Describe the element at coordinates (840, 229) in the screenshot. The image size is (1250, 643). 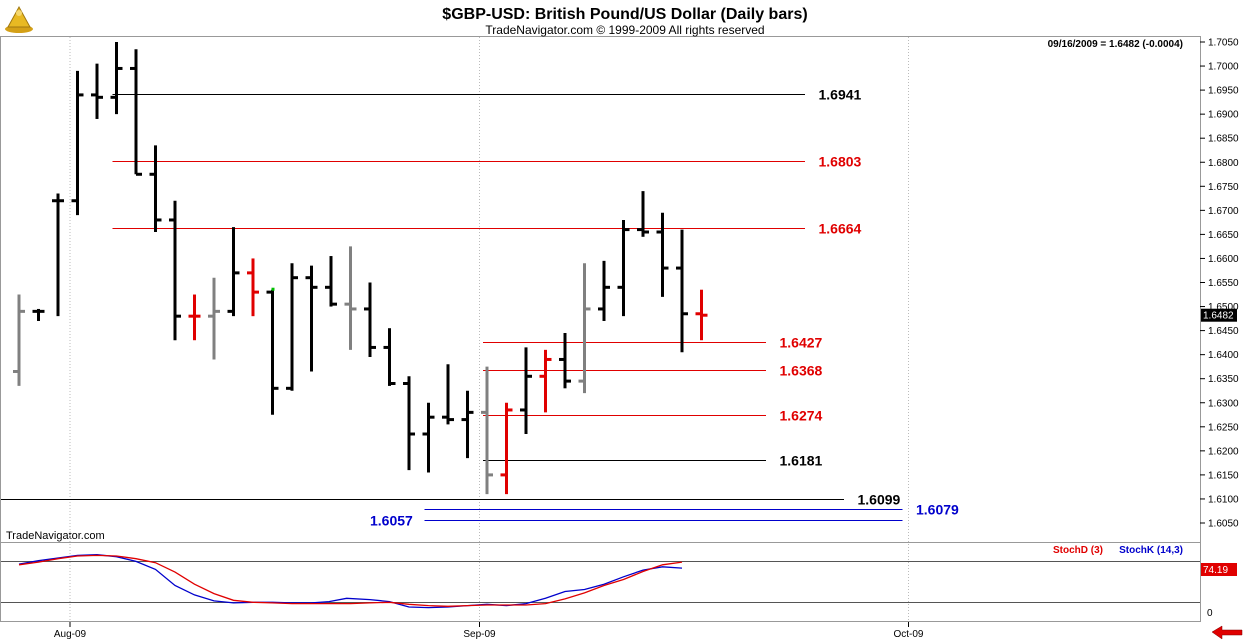
I see `level-label: 1.6664` at that location.